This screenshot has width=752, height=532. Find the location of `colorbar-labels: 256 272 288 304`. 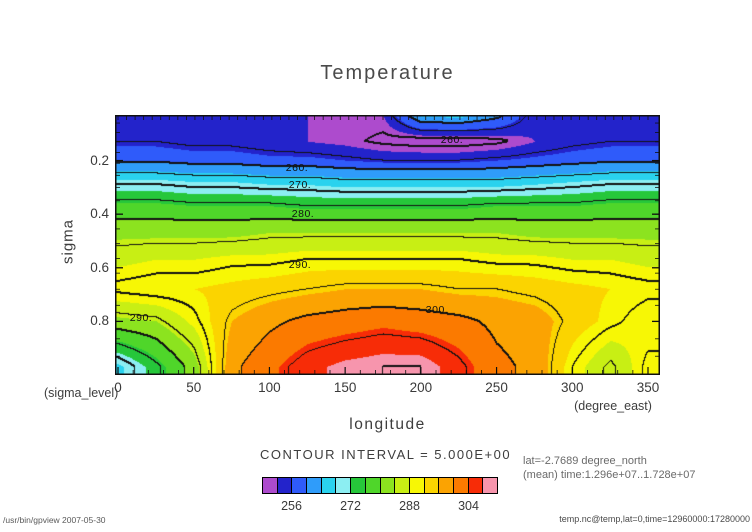

colorbar-labels: 256 272 288 304 is located at coordinates (376, 507).